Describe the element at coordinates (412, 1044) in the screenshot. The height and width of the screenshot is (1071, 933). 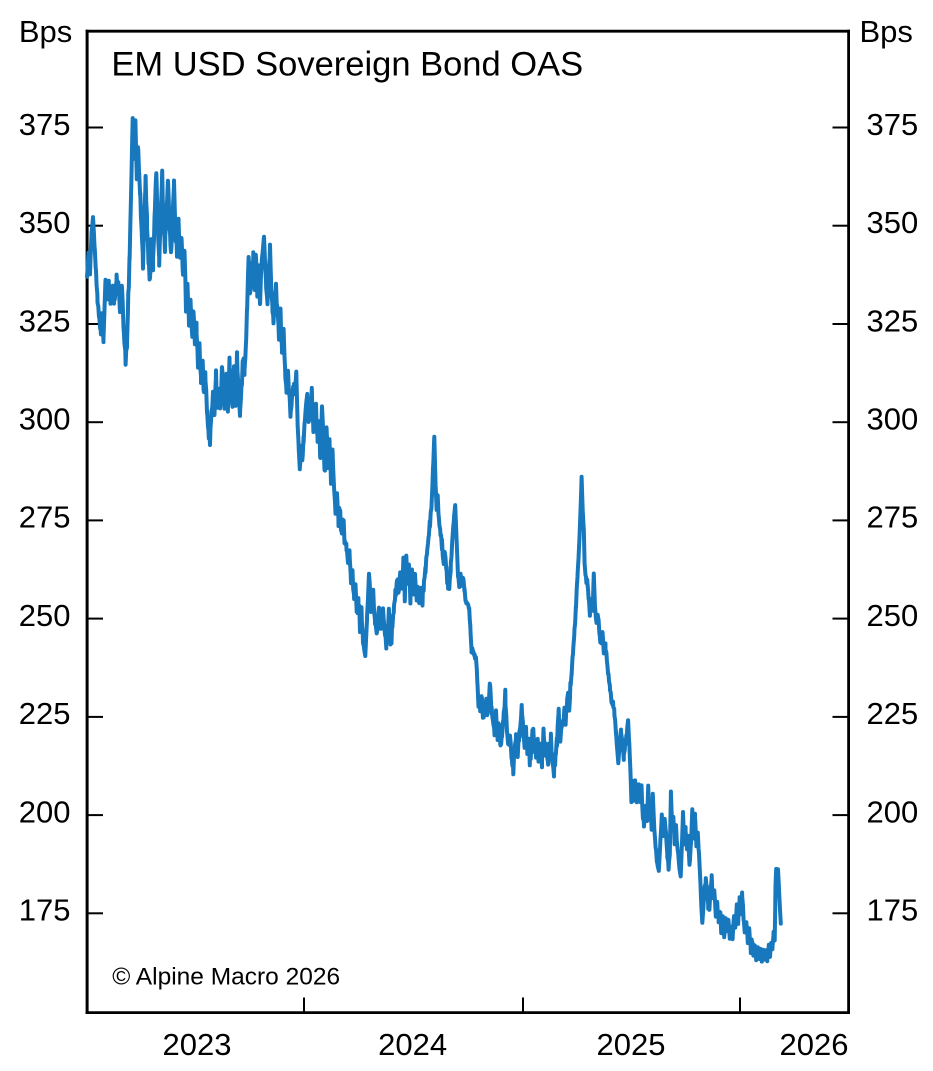
I see `svg-text: 2024` at that location.